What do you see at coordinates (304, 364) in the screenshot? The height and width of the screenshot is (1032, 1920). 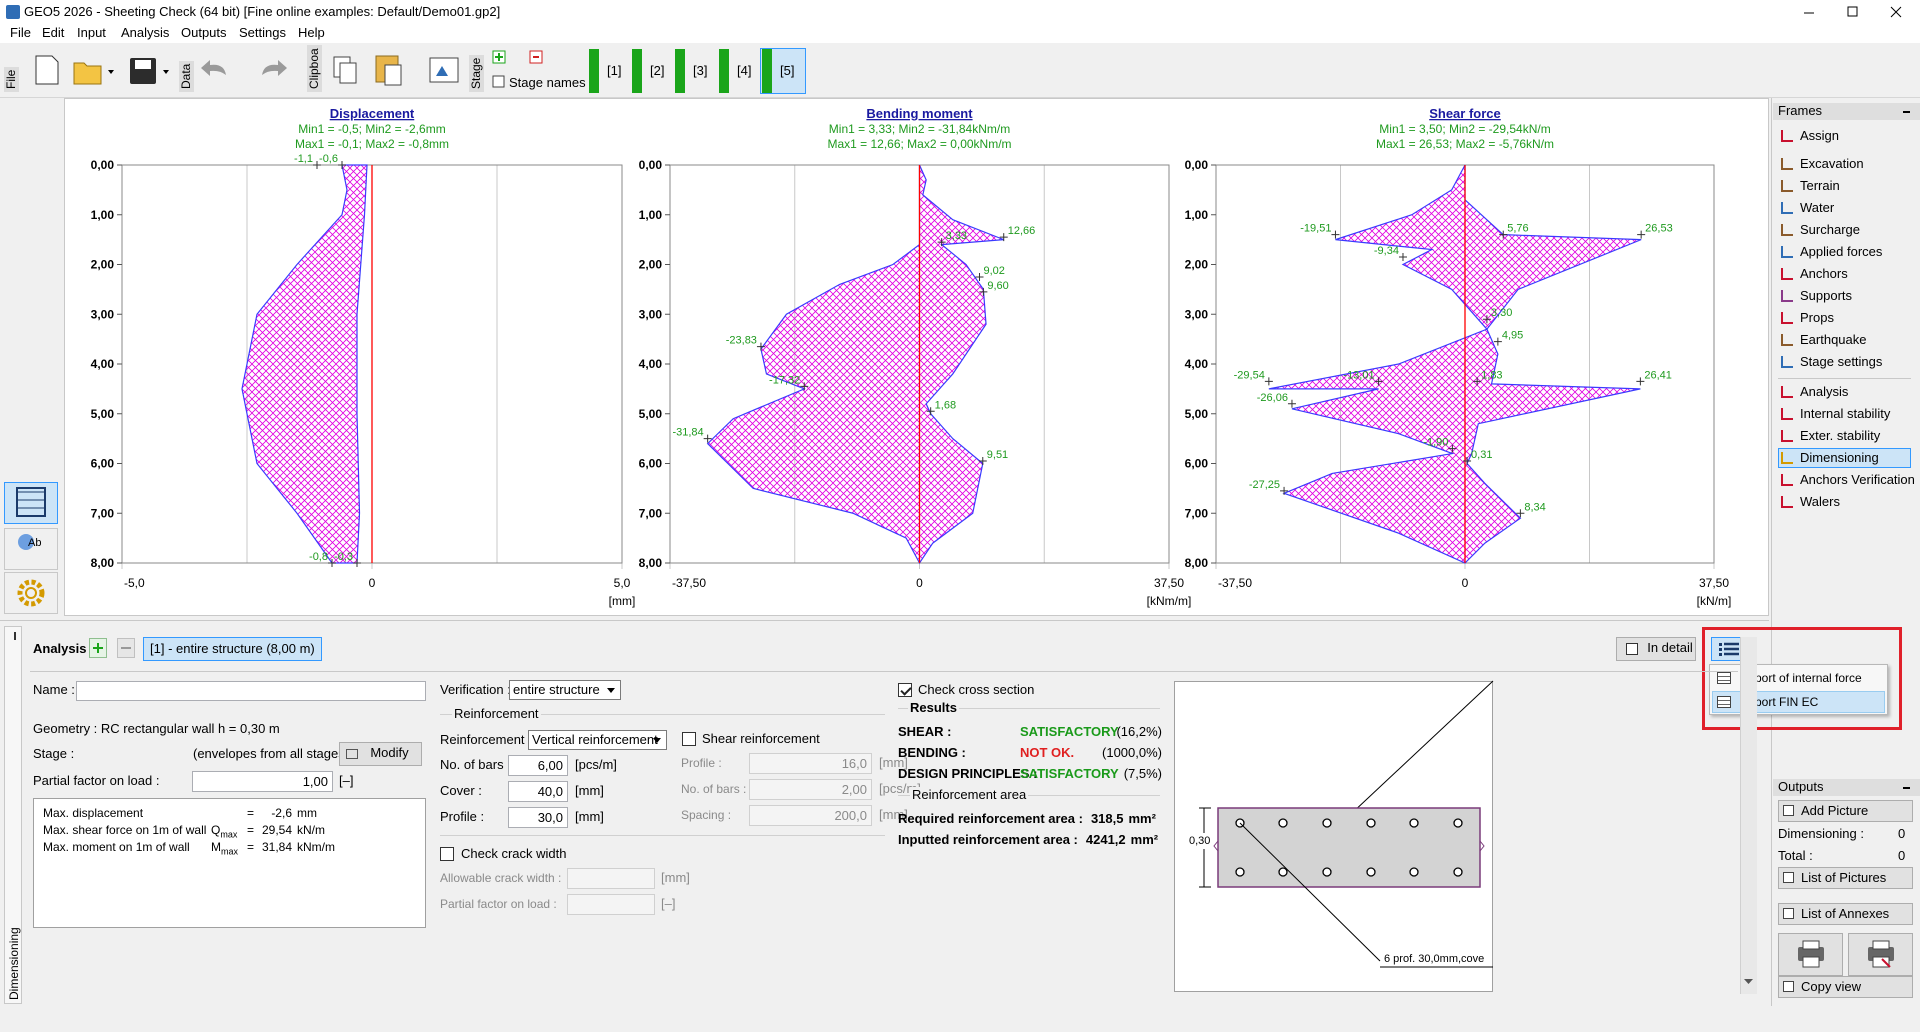 I see `envelope` at bounding box center [304, 364].